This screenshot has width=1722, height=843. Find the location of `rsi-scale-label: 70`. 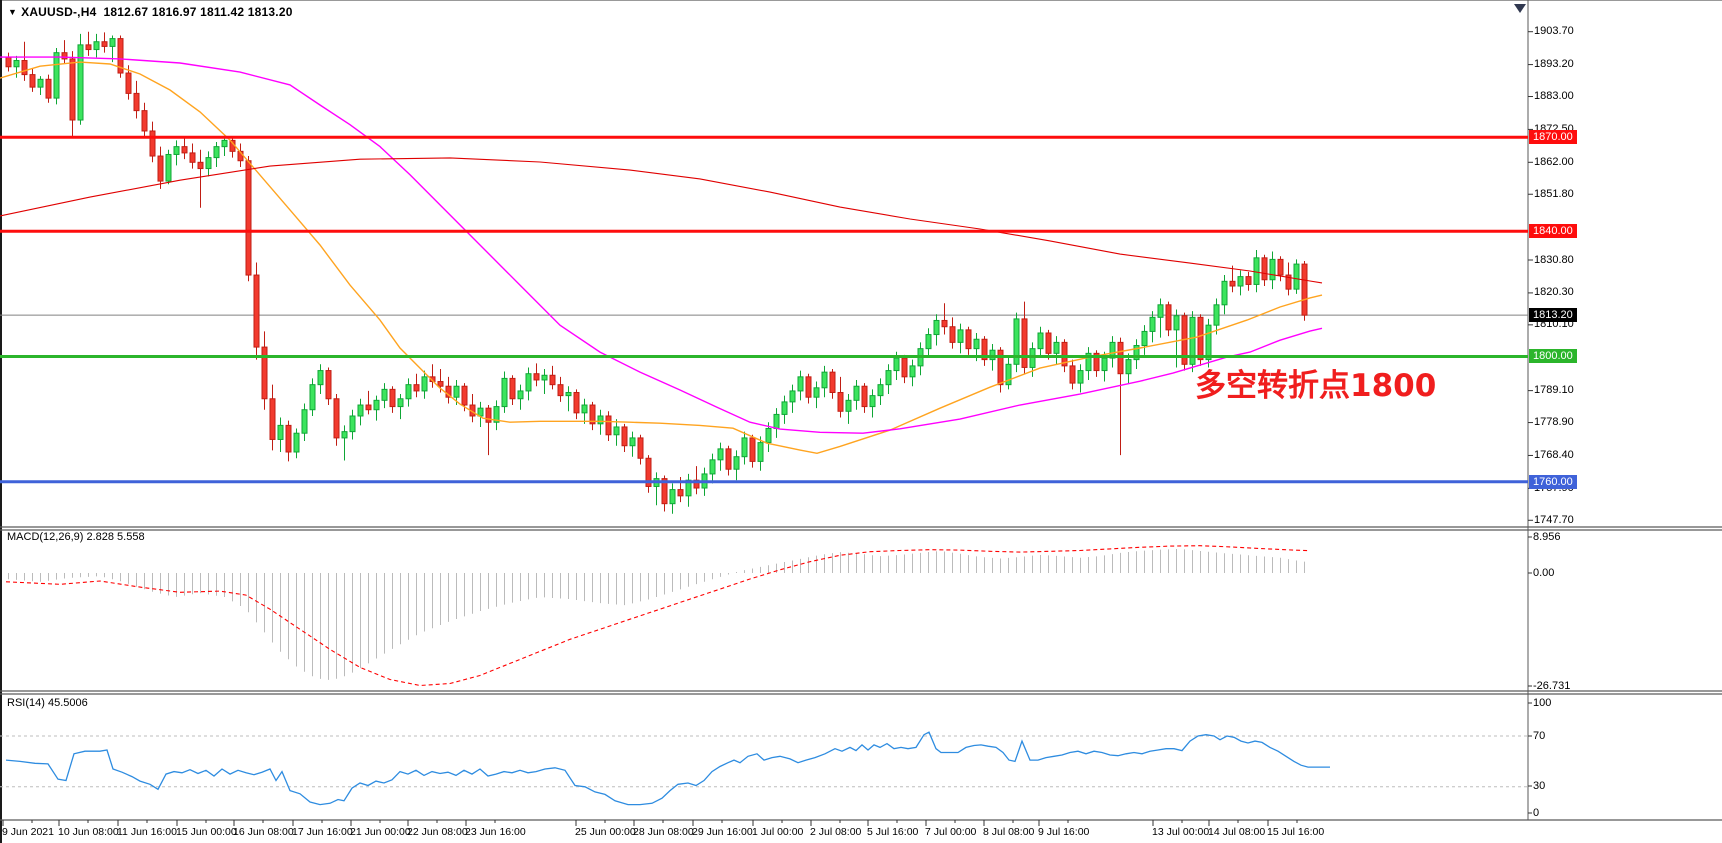

rsi-scale-label: 70 is located at coordinates (1539, 735).